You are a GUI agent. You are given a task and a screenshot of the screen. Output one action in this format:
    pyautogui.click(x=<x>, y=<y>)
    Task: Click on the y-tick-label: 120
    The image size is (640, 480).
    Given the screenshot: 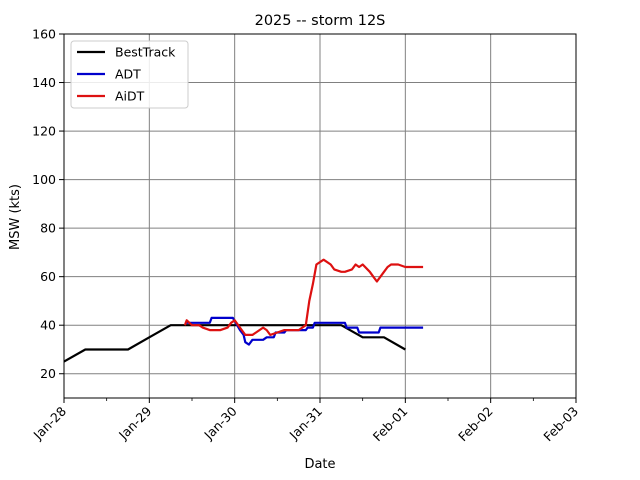 What is the action you would take?
    pyautogui.click(x=44, y=131)
    